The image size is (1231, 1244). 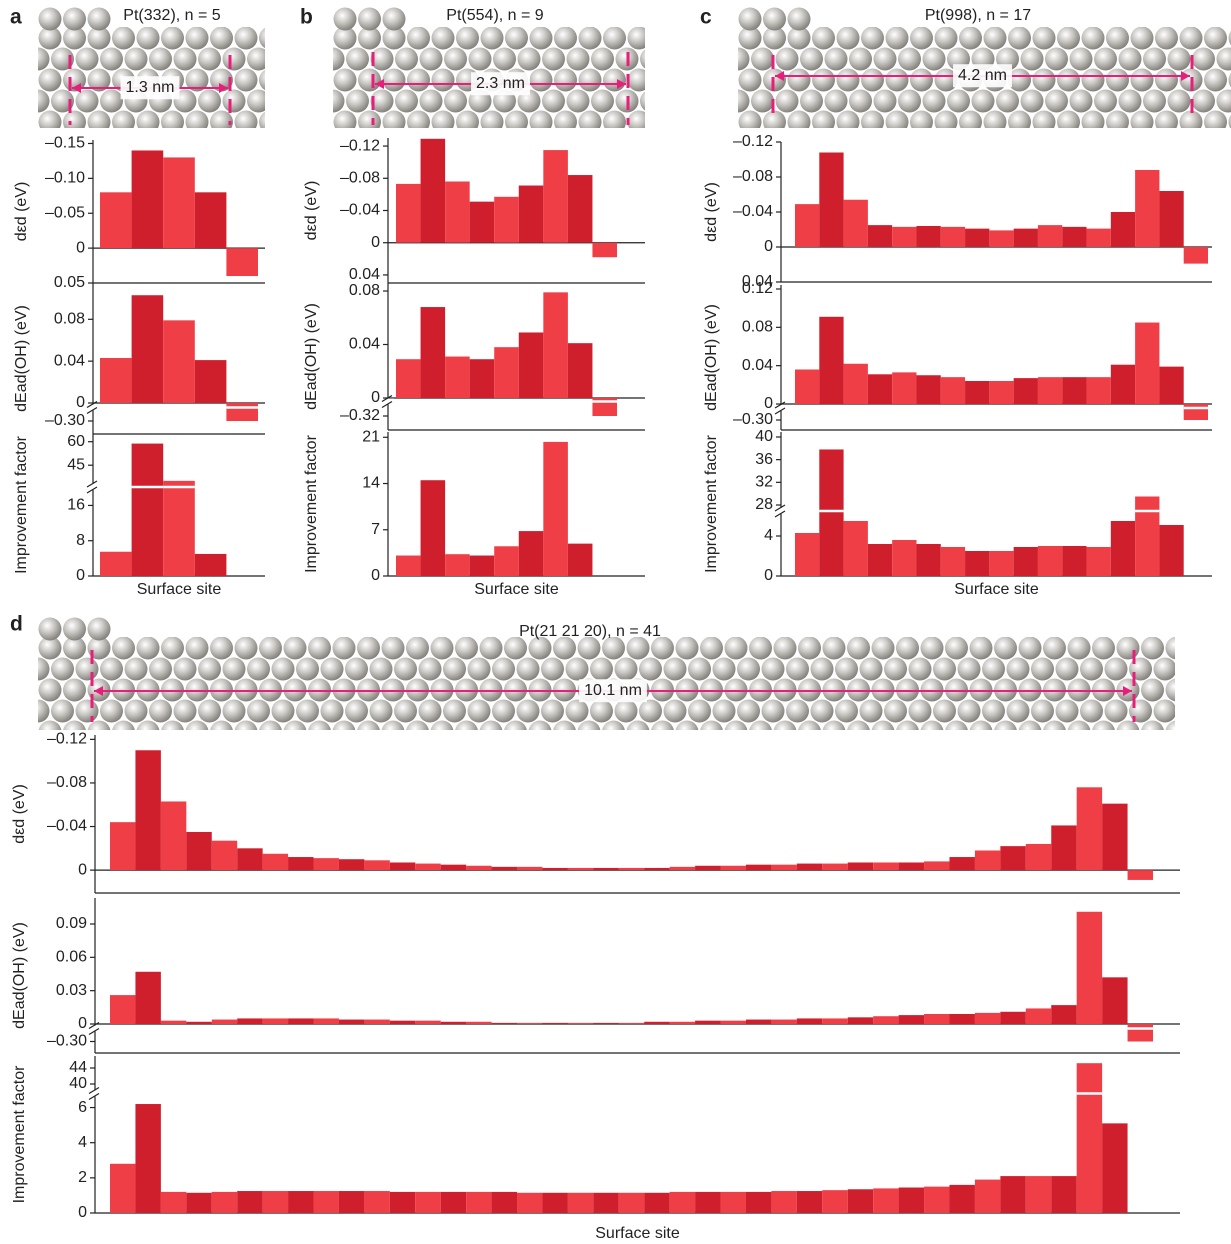 I want to click on y-axis-label: dEad(OH) (eV), so click(x=711, y=357).